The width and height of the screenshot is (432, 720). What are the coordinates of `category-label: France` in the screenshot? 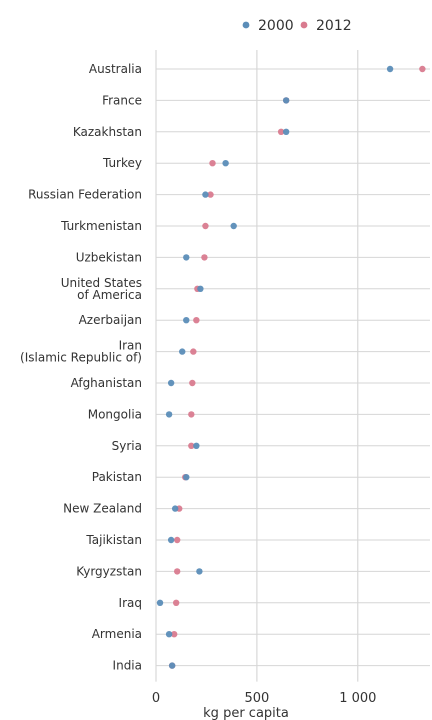 It's located at (122, 100).